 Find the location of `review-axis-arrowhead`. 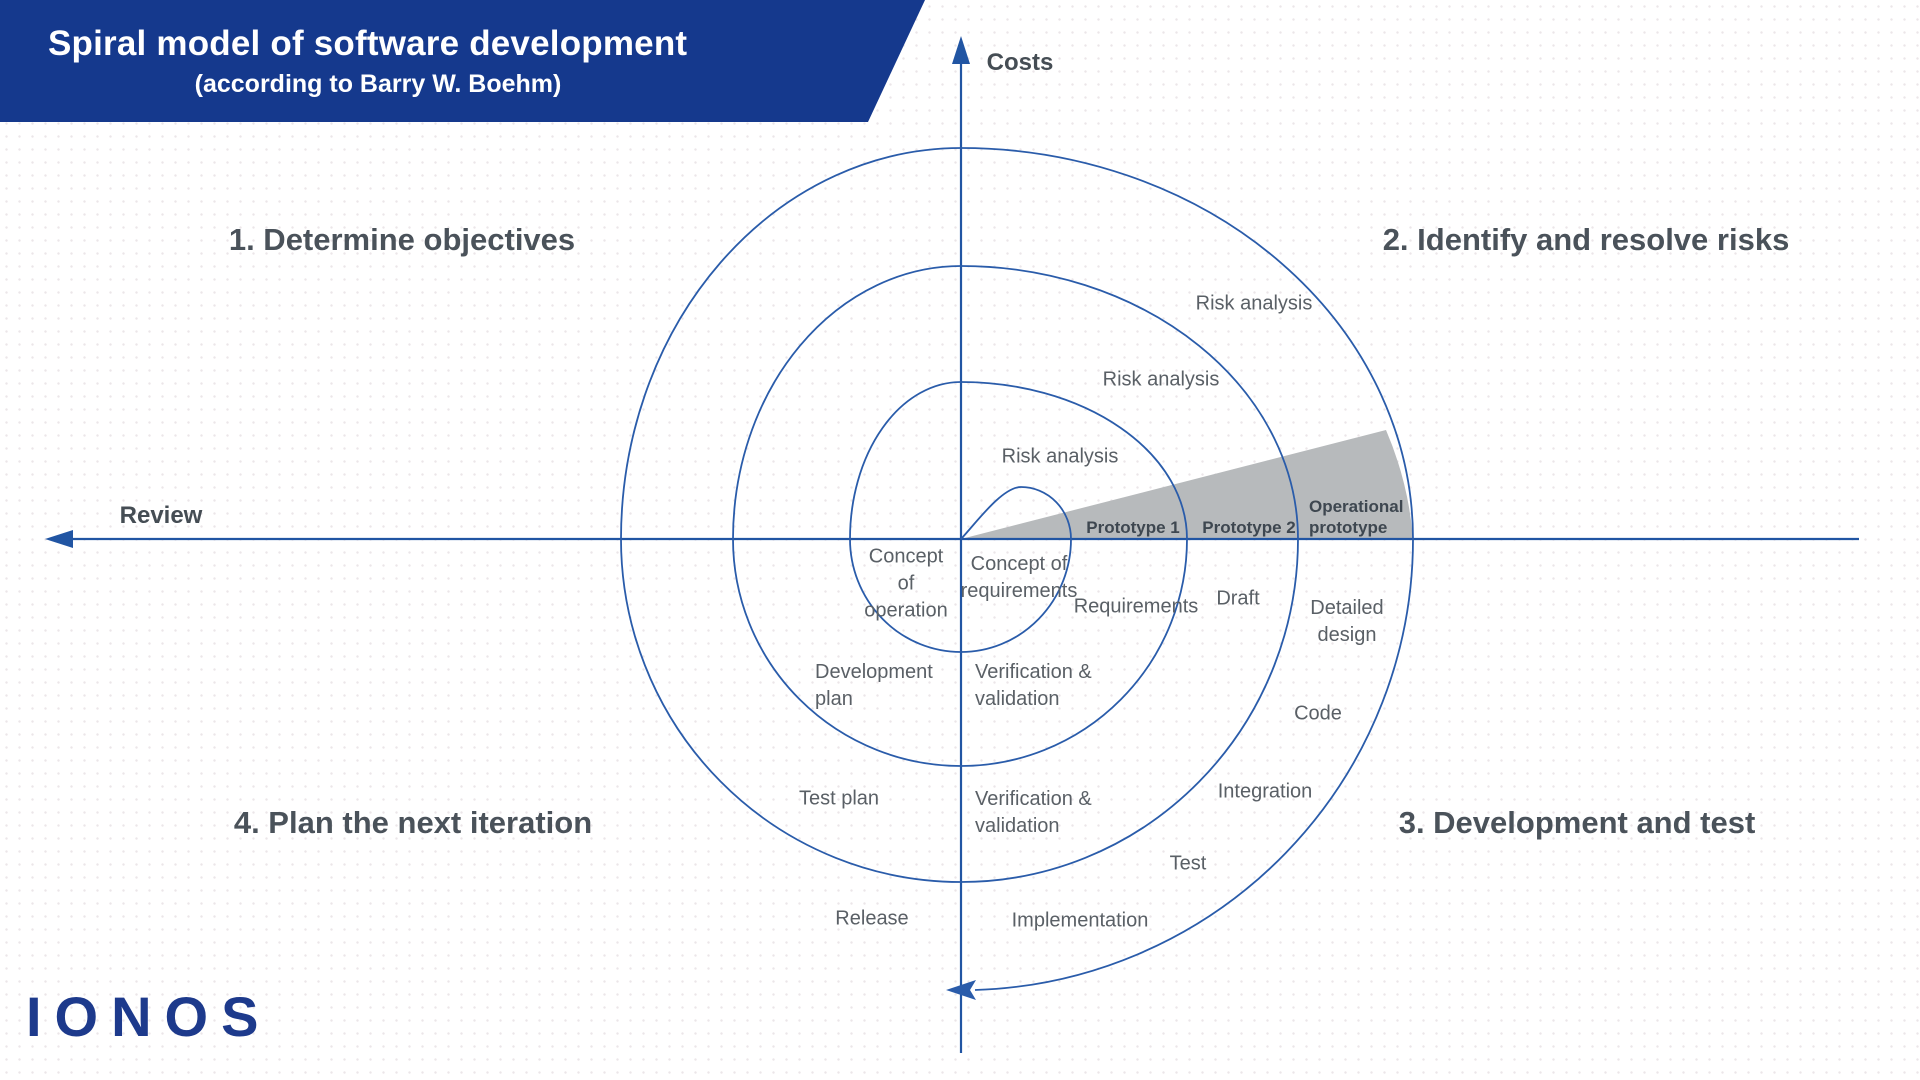

review-axis-arrowhead is located at coordinates (59, 539).